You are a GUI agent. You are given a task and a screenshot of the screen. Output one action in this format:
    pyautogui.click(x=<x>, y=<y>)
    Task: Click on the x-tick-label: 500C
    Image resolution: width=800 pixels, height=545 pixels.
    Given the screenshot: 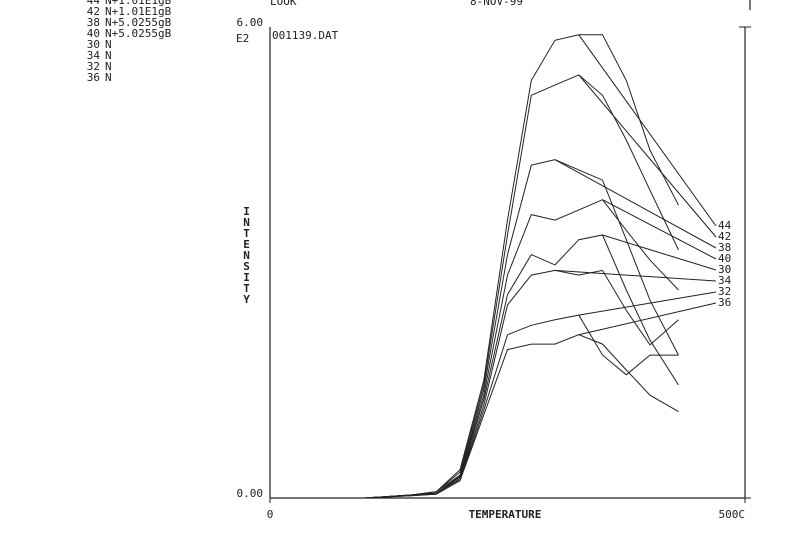 What is the action you would take?
    pyautogui.click(x=732, y=514)
    